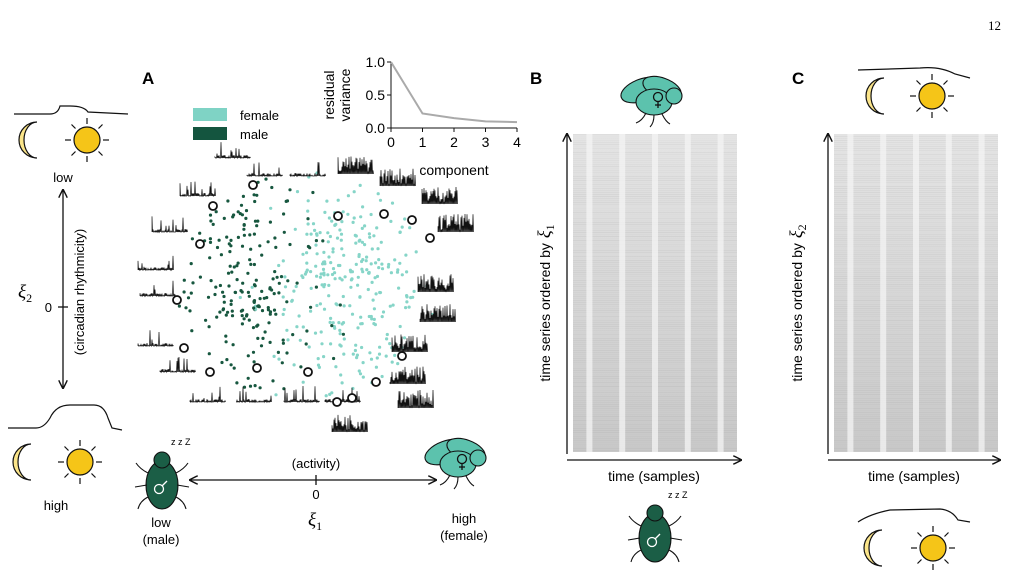 The width and height of the screenshot is (1014, 579). I want to click on inset-y-tick-label: 0.5, so click(376, 95).